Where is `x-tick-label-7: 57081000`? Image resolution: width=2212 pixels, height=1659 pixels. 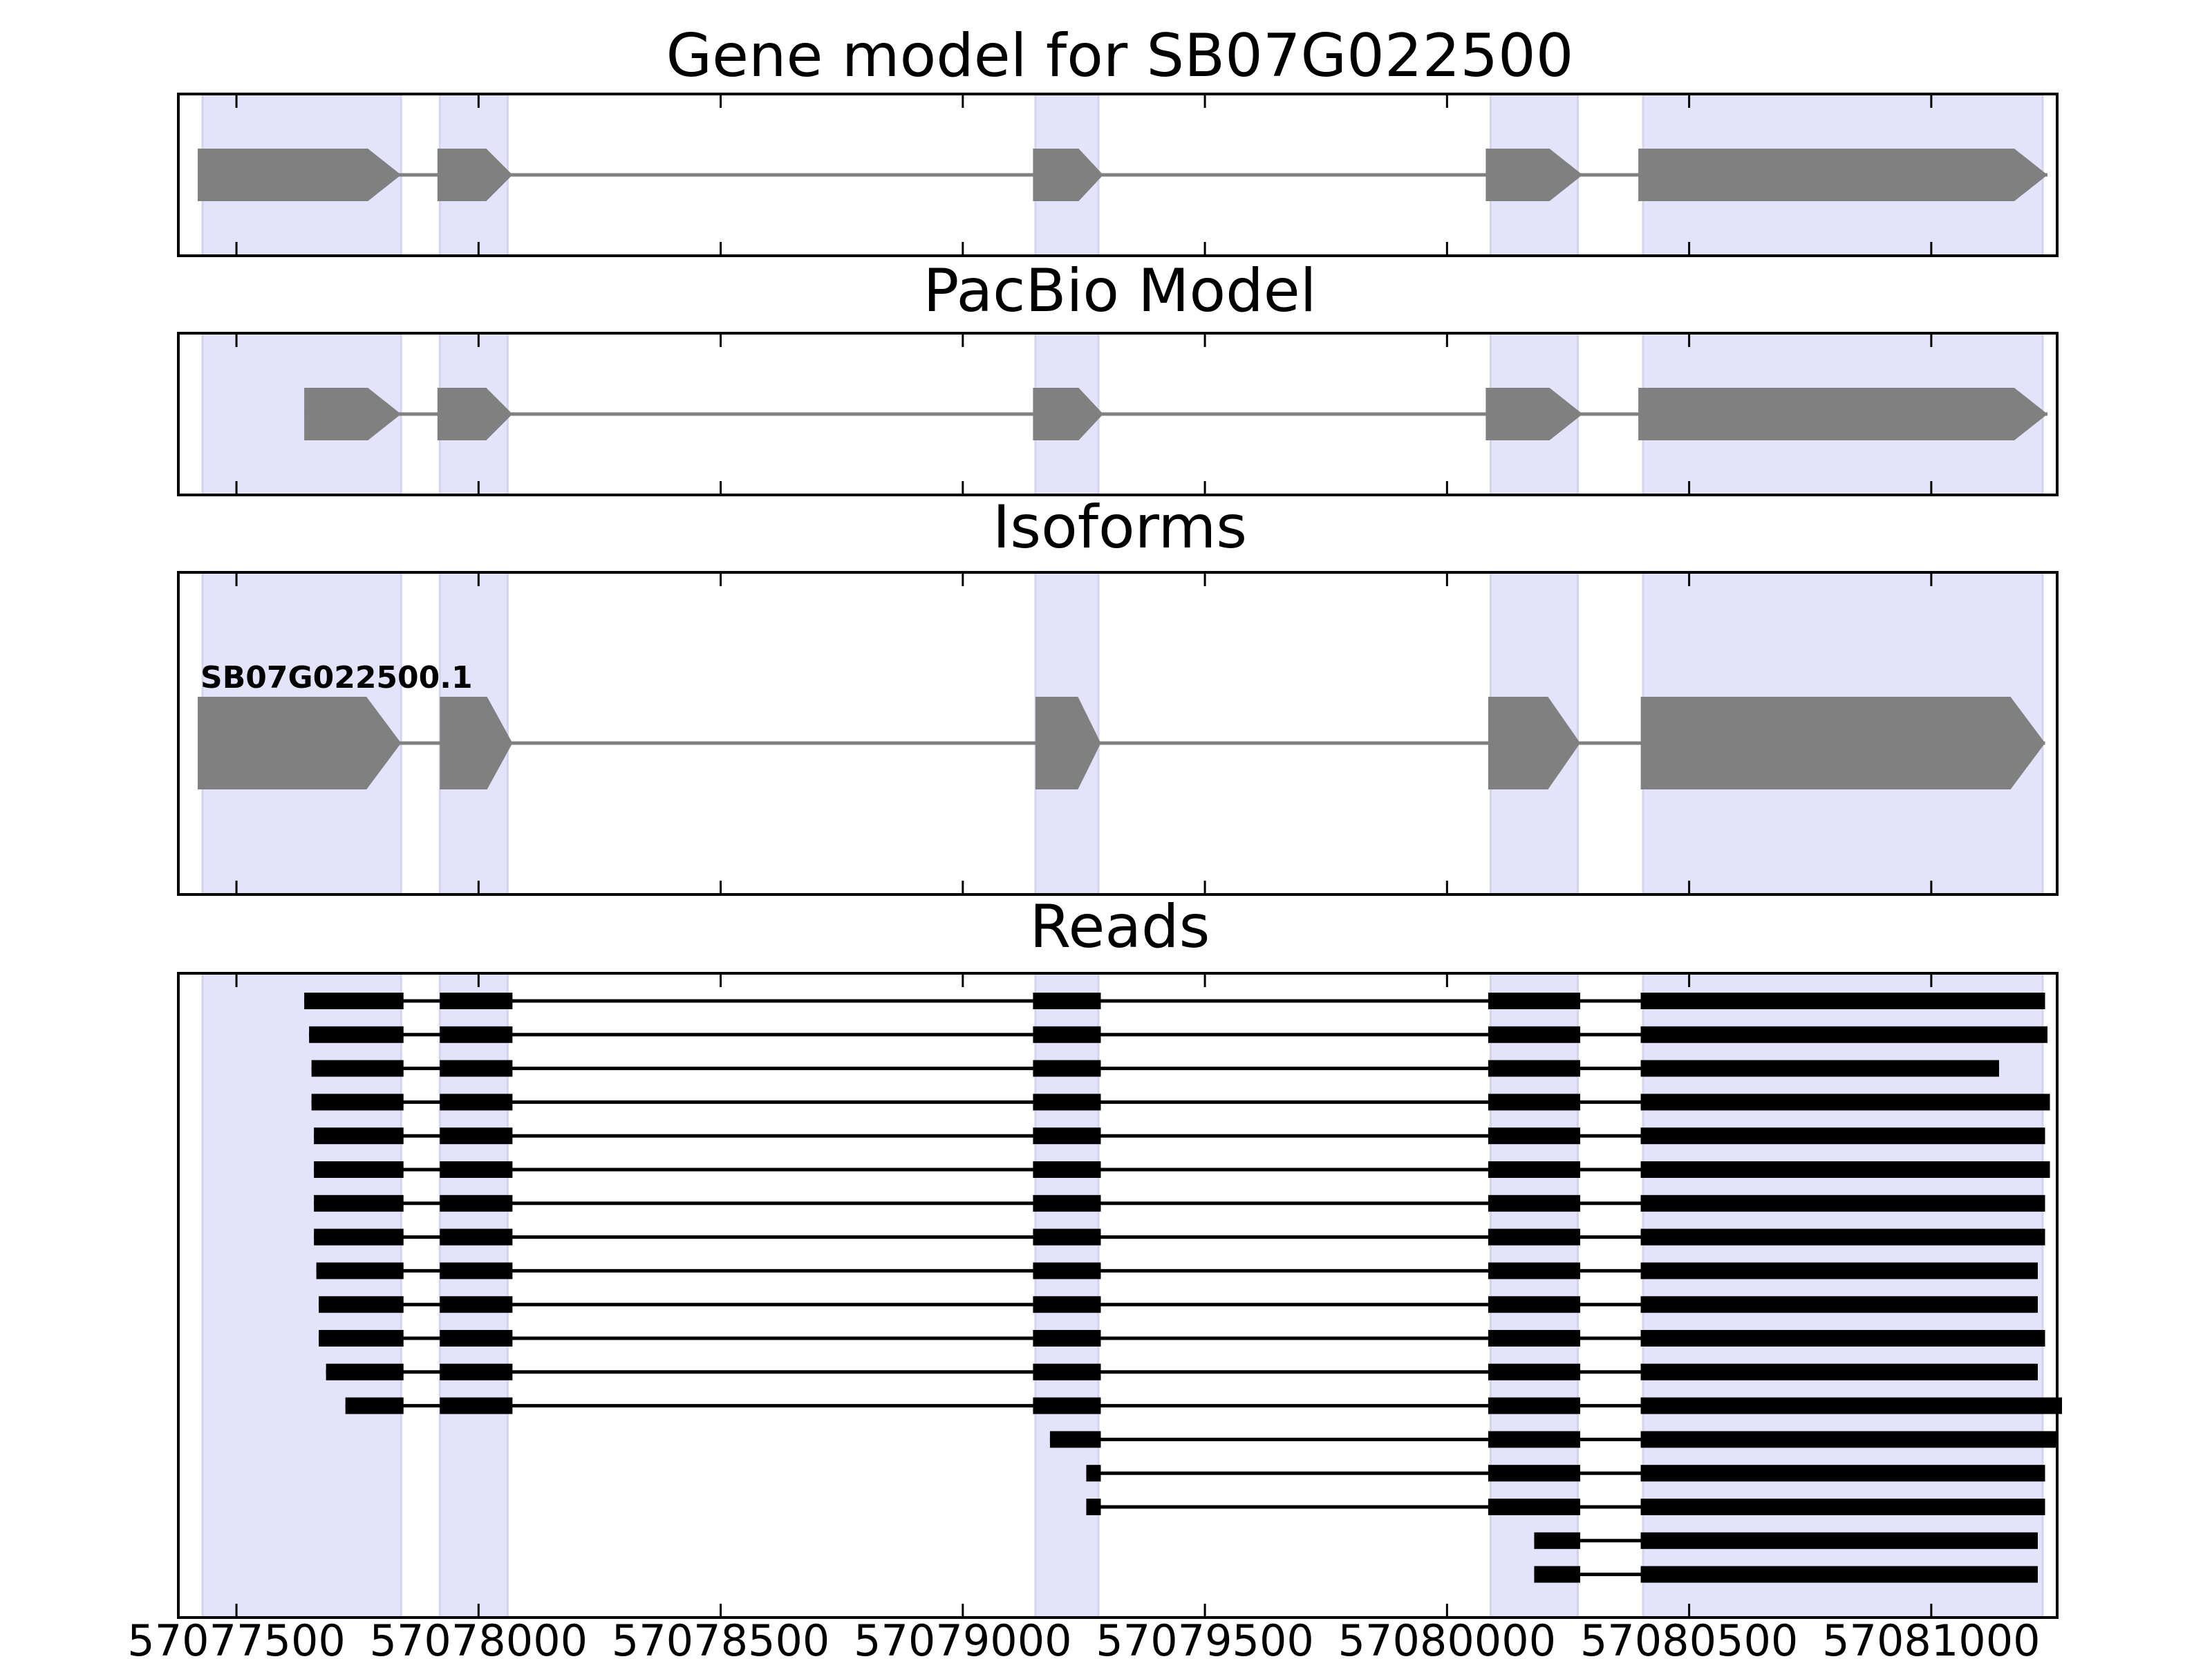
x-tick-label-7: 57081000 is located at coordinates (1932, 1637).